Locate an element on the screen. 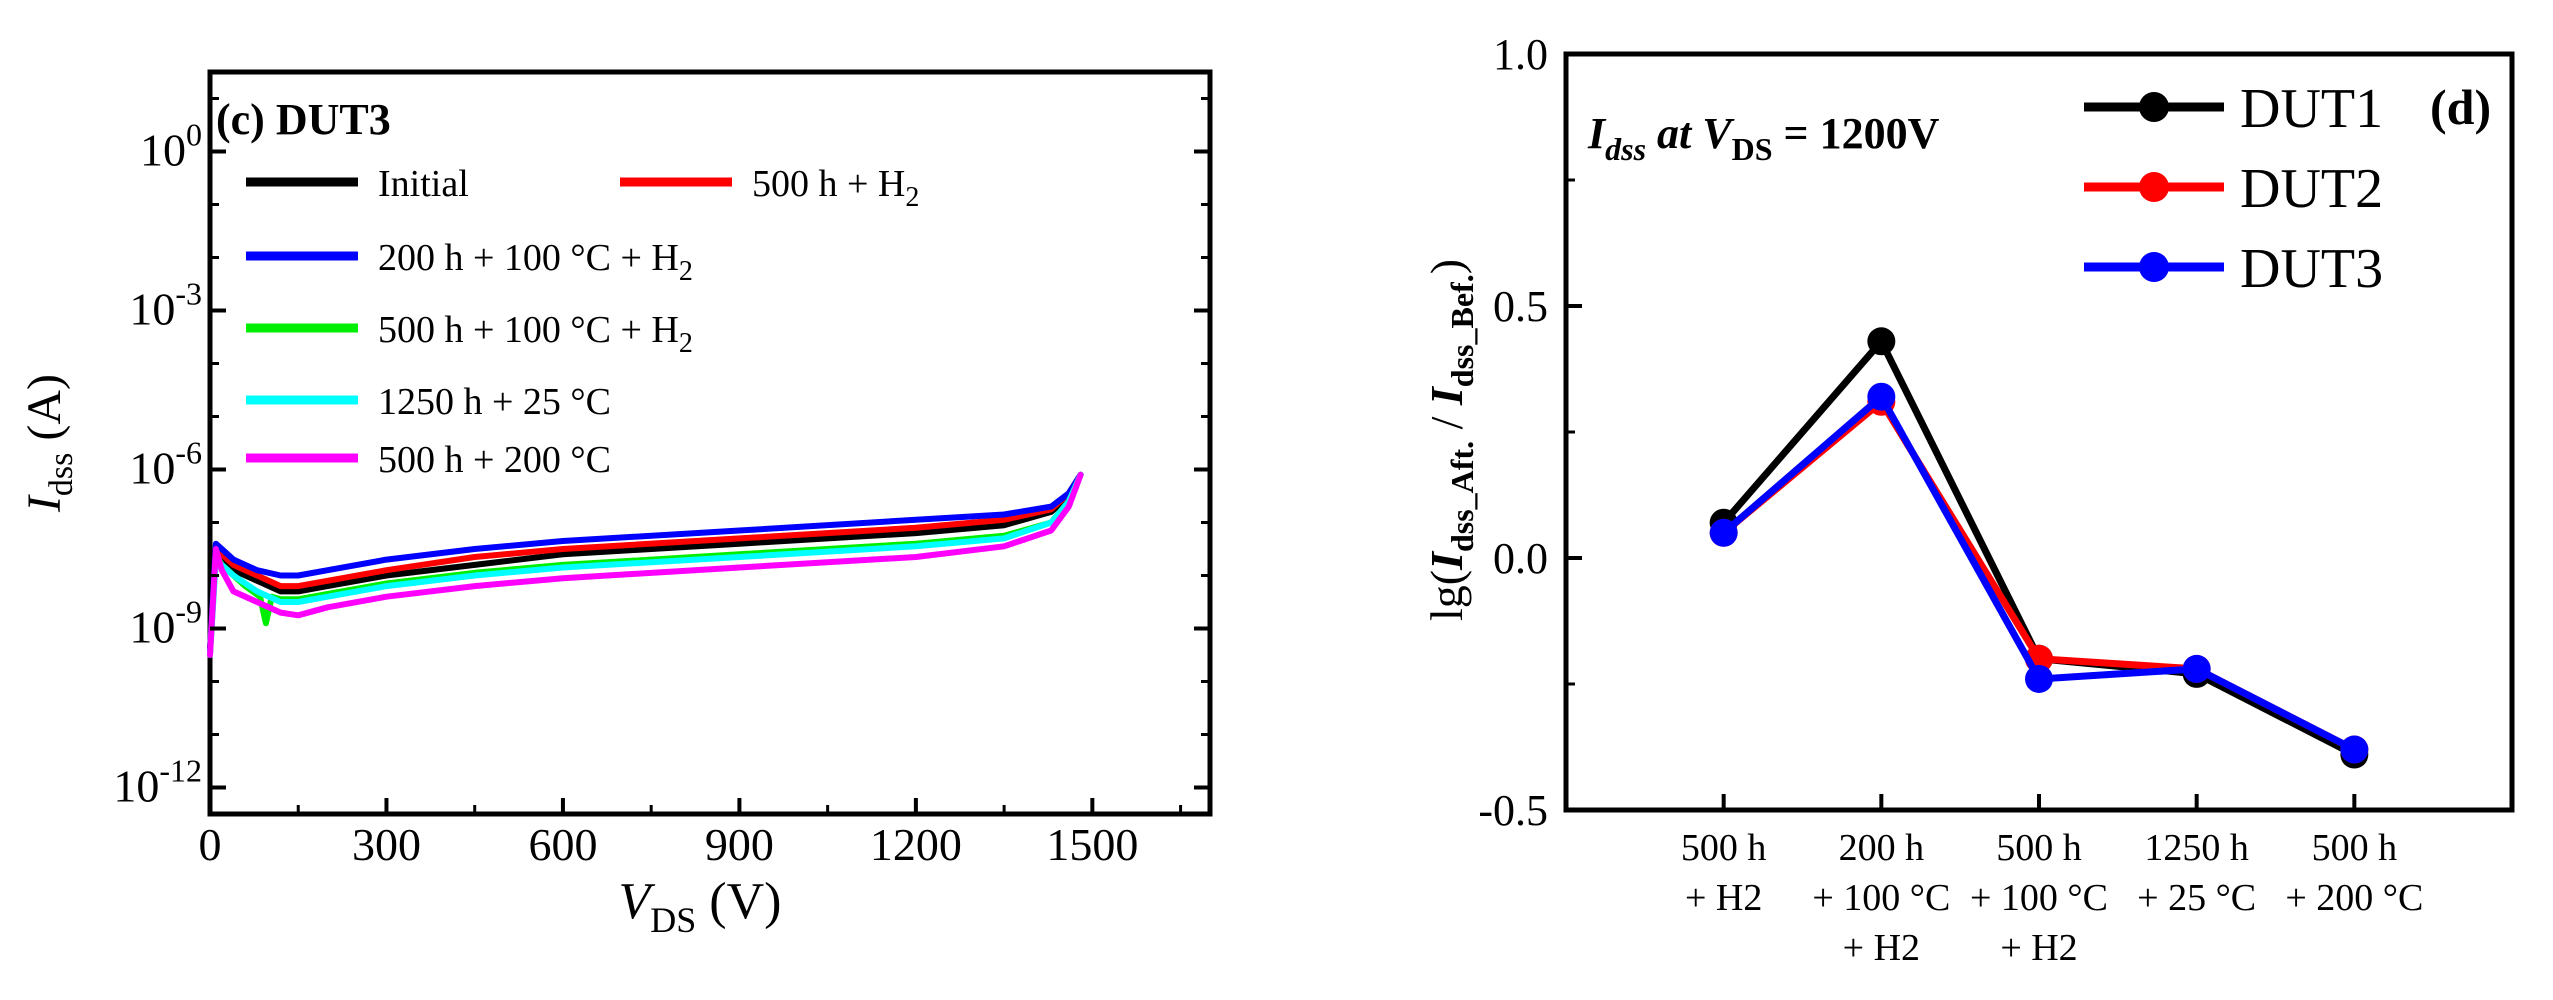 The width and height of the screenshot is (2553, 1000). x-tick-label: 1200 is located at coordinates (916, 844).